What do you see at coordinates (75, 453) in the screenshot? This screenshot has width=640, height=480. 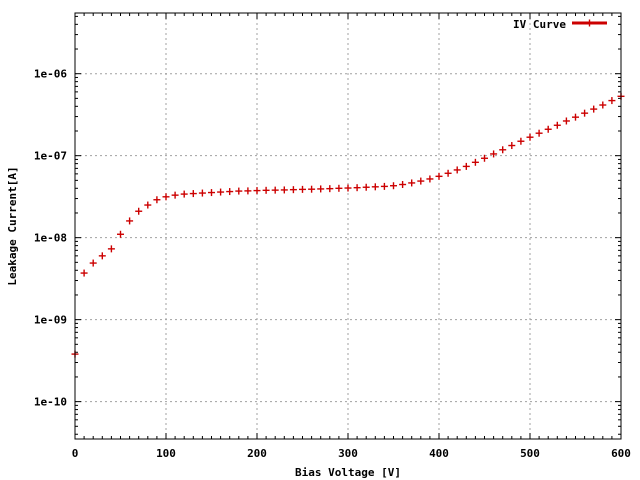 I see `x-tick-label: 0` at bounding box center [75, 453].